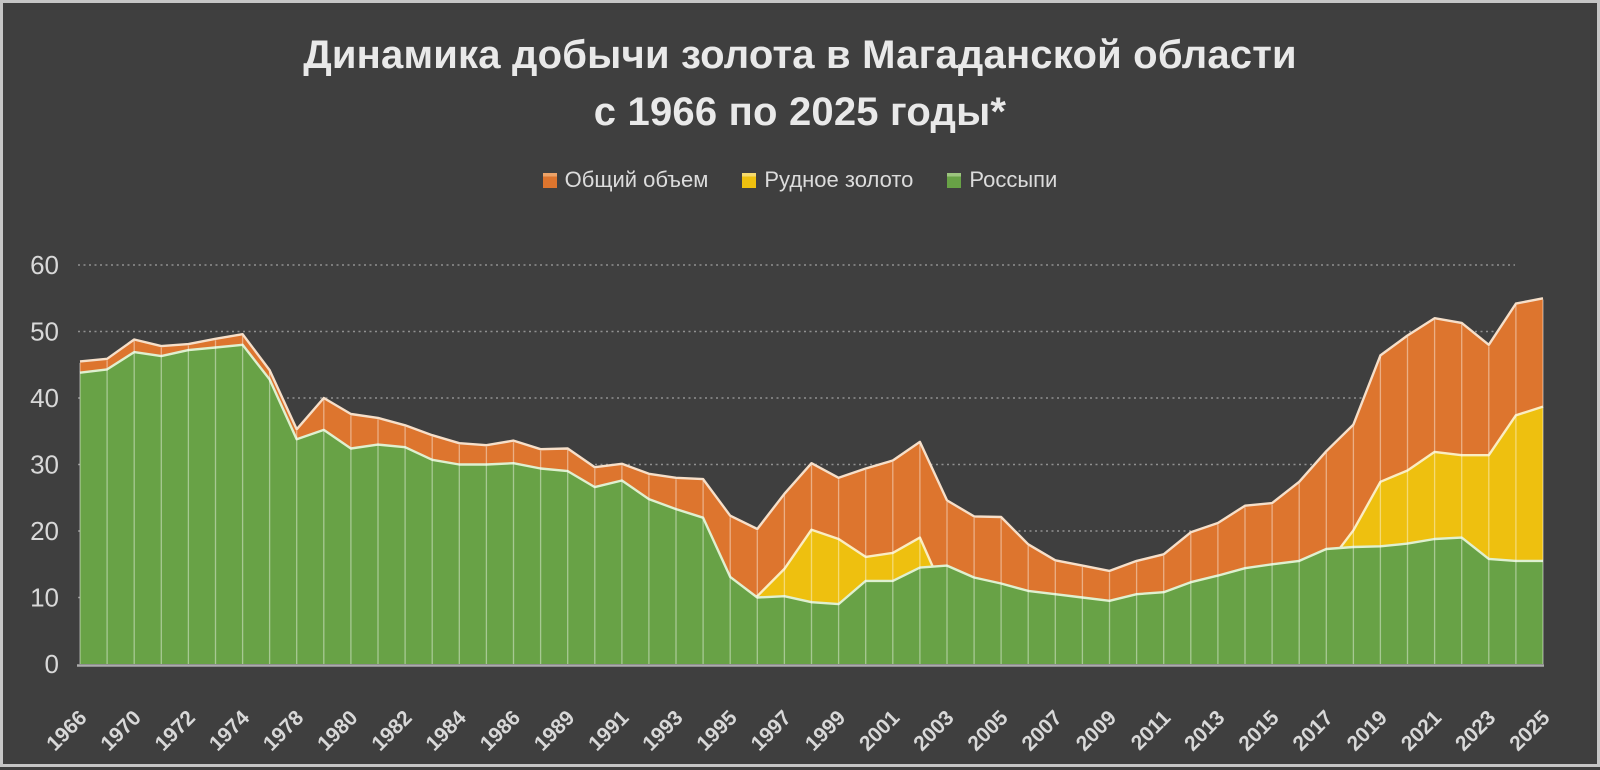  Describe the element at coordinates (44, 398) in the screenshot. I see `y-tick-label: 40` at that location.